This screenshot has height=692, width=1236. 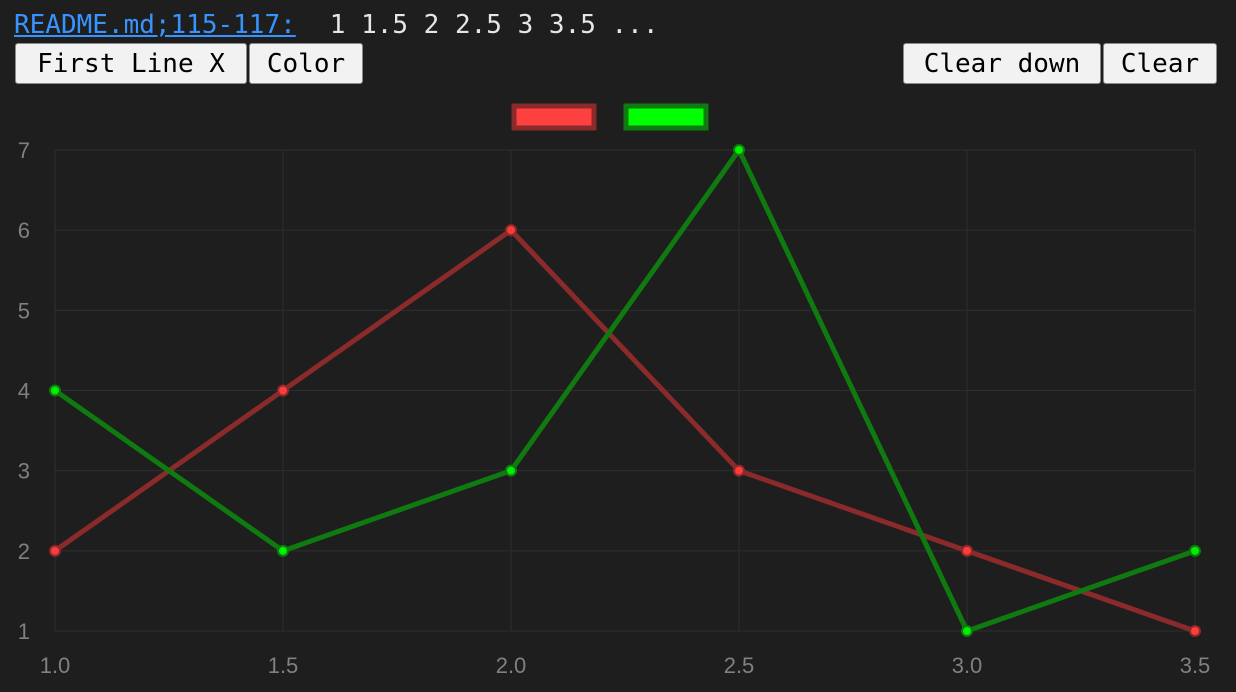 I want to click on y-tick-label-0: 1, so click(x=24, y=631).